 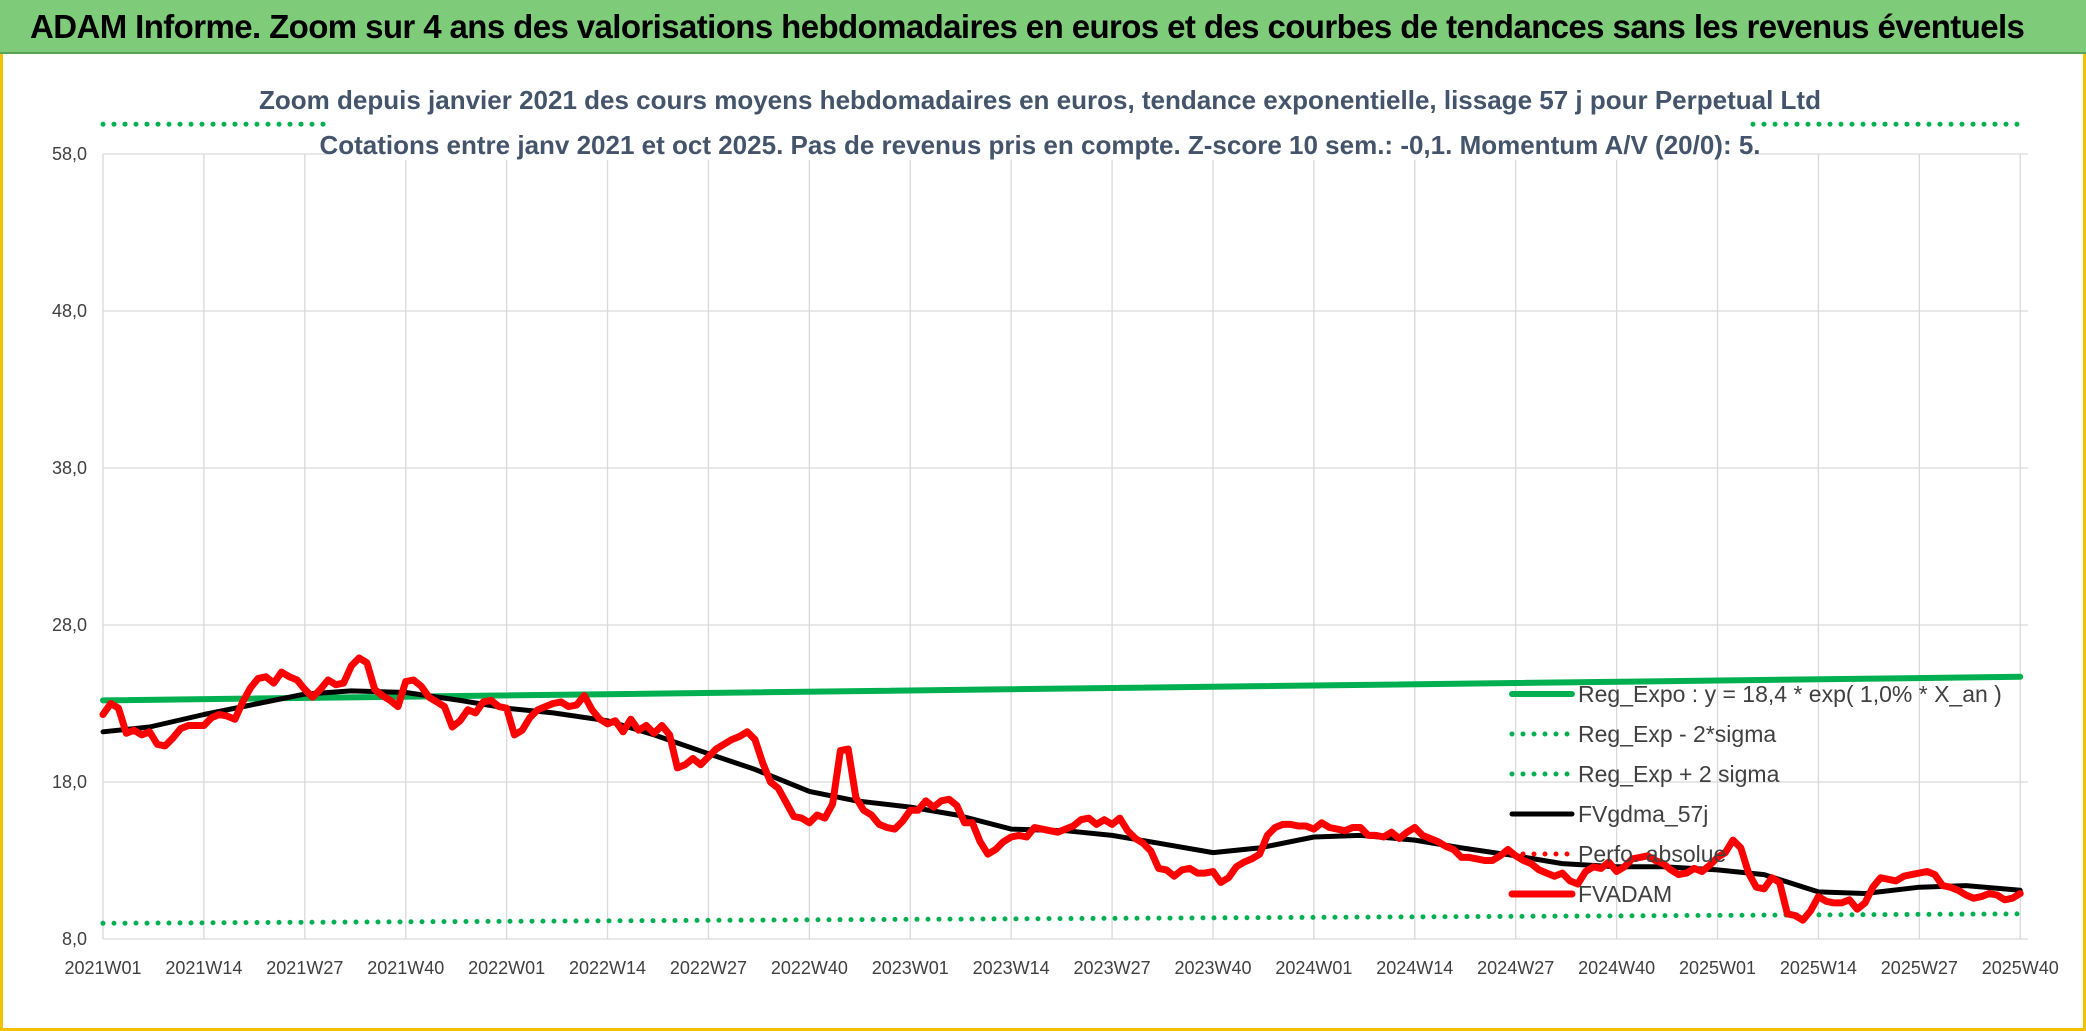 I want to click on y-tick-label: 8,0, so click(x=74, y=939).